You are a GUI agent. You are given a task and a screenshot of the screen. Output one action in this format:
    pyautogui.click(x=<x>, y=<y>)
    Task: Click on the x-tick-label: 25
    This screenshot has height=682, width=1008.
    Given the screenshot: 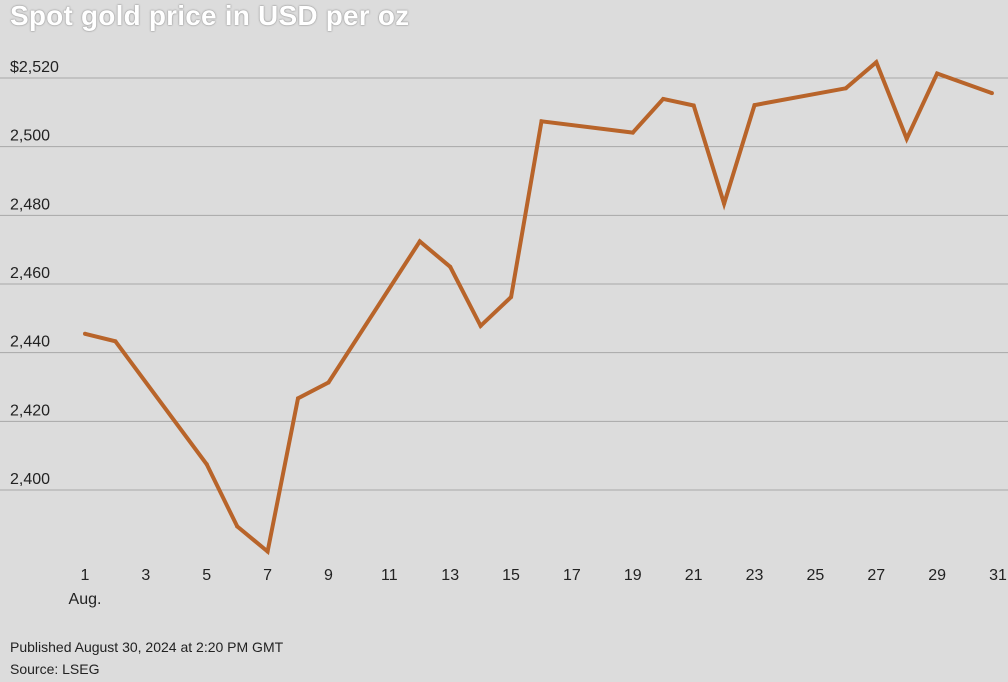 What is the action you would take?
    pyautogui.click(x=816, y=575)
    